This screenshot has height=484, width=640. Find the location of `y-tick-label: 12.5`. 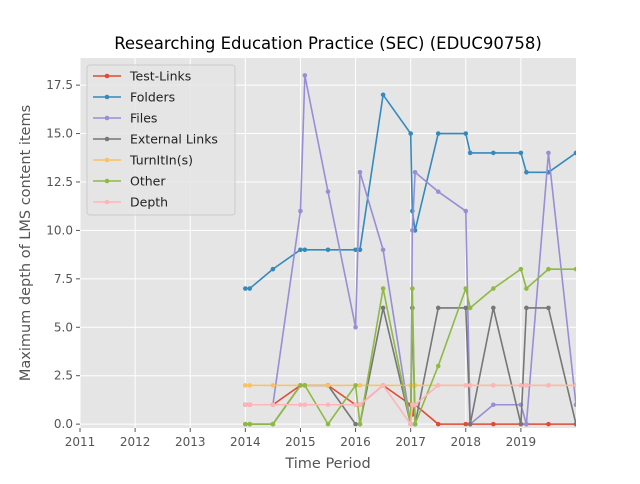

y-tick-label: 12.5 is located at coordinates (59, 182).